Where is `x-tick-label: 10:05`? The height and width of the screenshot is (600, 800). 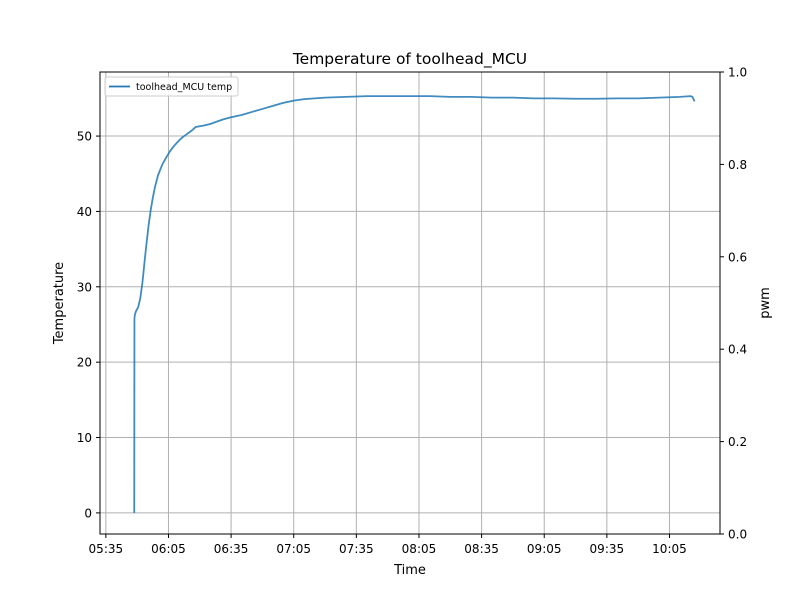
x-tick-label: 10:05 is located at coordinates (669, 549).